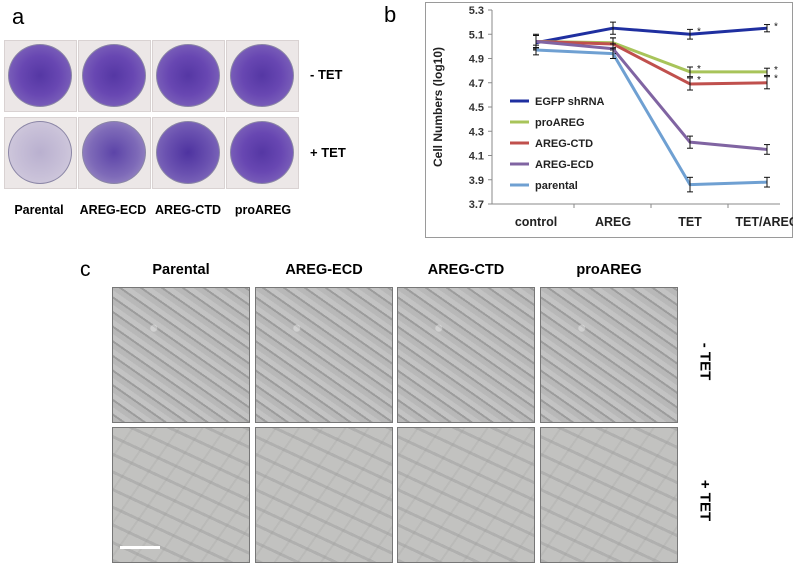 This screenshot has width=800, height=565. What do you see at coordinates (324, 495) in the screenshot?
I see `micrograph-areg-ecd-plus-tet` at bounding box center [324, 495].